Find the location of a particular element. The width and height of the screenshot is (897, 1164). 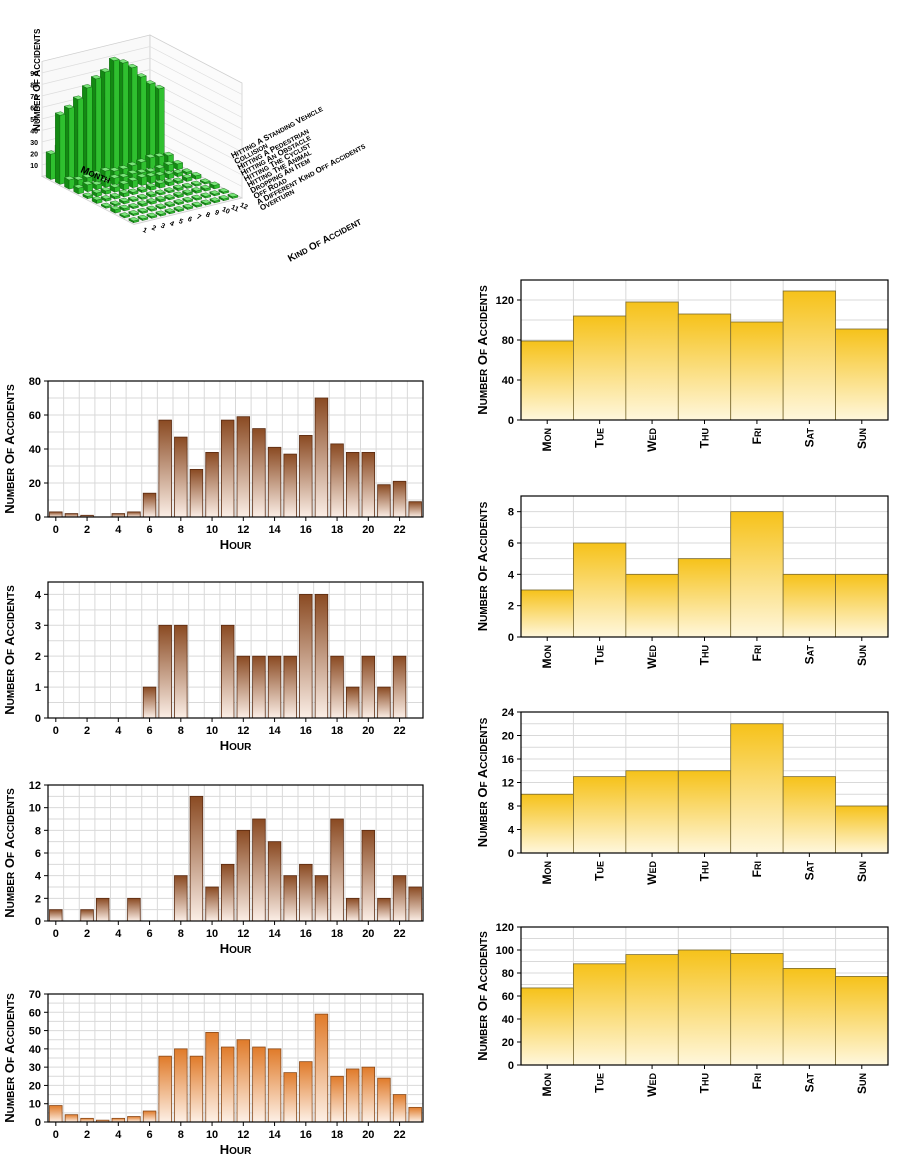

x-tick-label: 22 is located at coordinates (399, 731).